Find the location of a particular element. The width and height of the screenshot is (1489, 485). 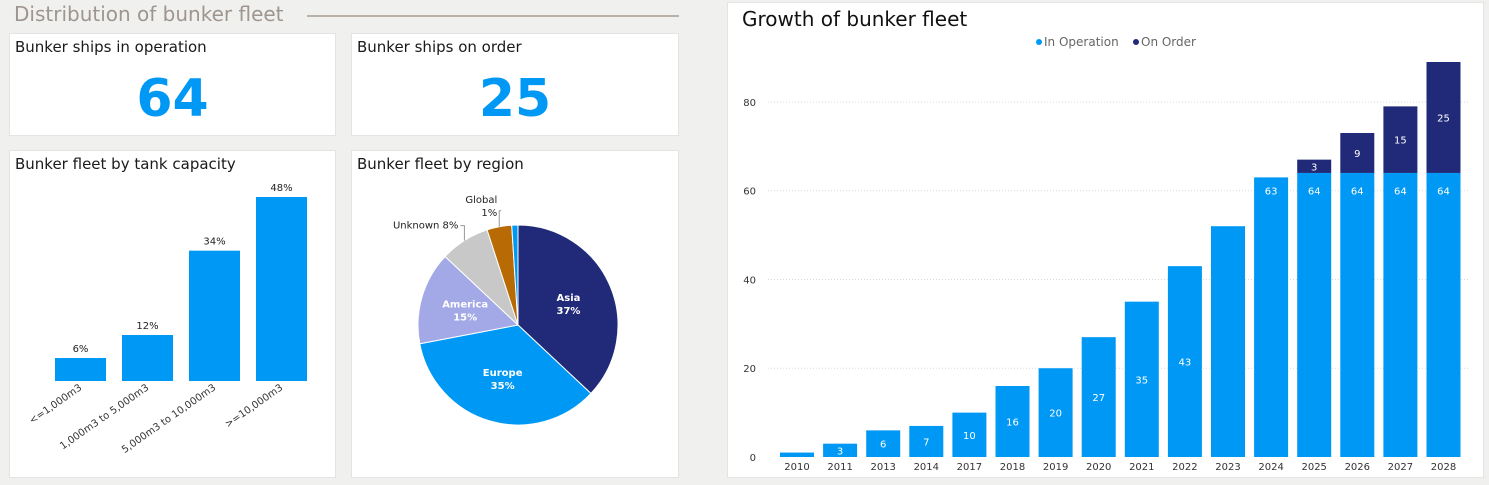

x-tick-label-2028: 2028 is located at coordinates (1443, 467).